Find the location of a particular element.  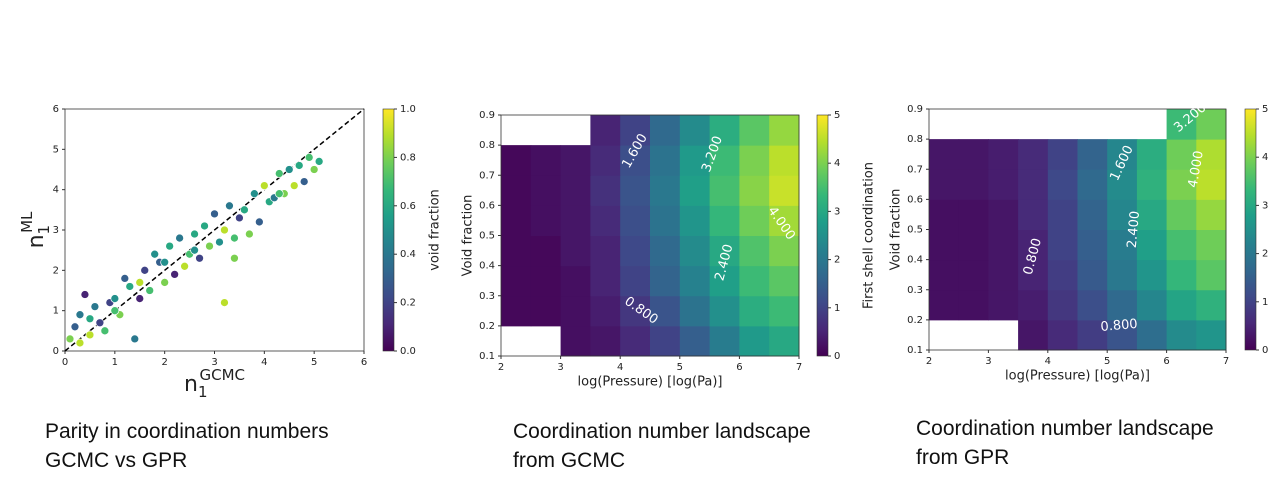

colorbar-tick-label: 4 is located at coordinates (1265, 157).